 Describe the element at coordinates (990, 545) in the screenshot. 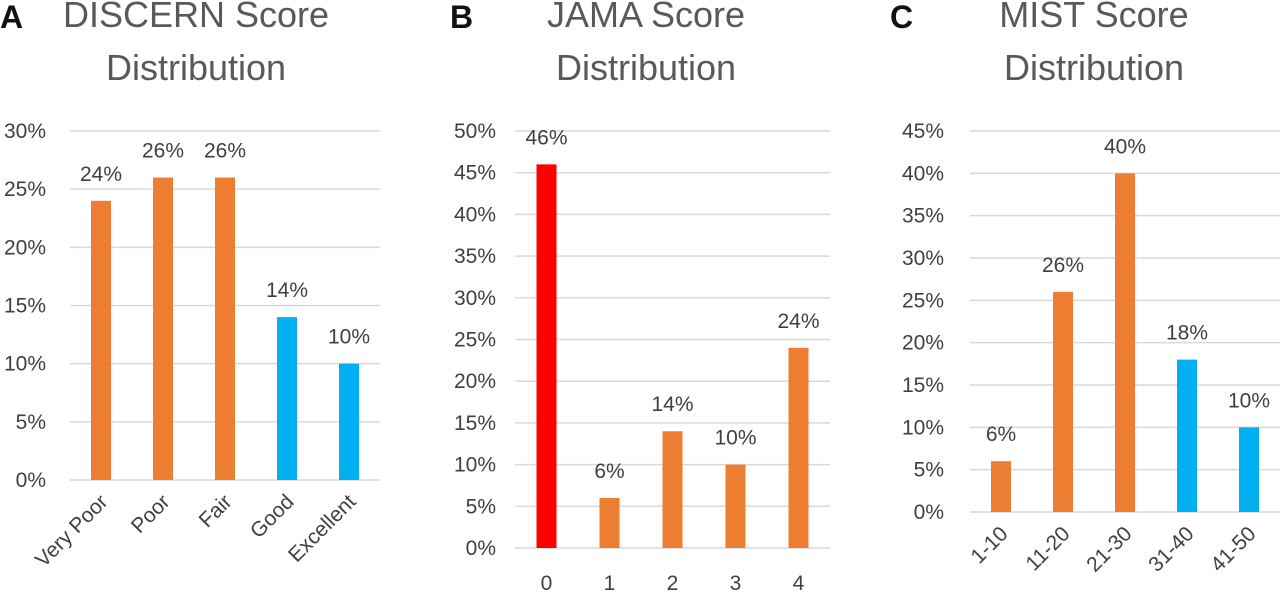

I see `x-category-label: 1-10` at that location.